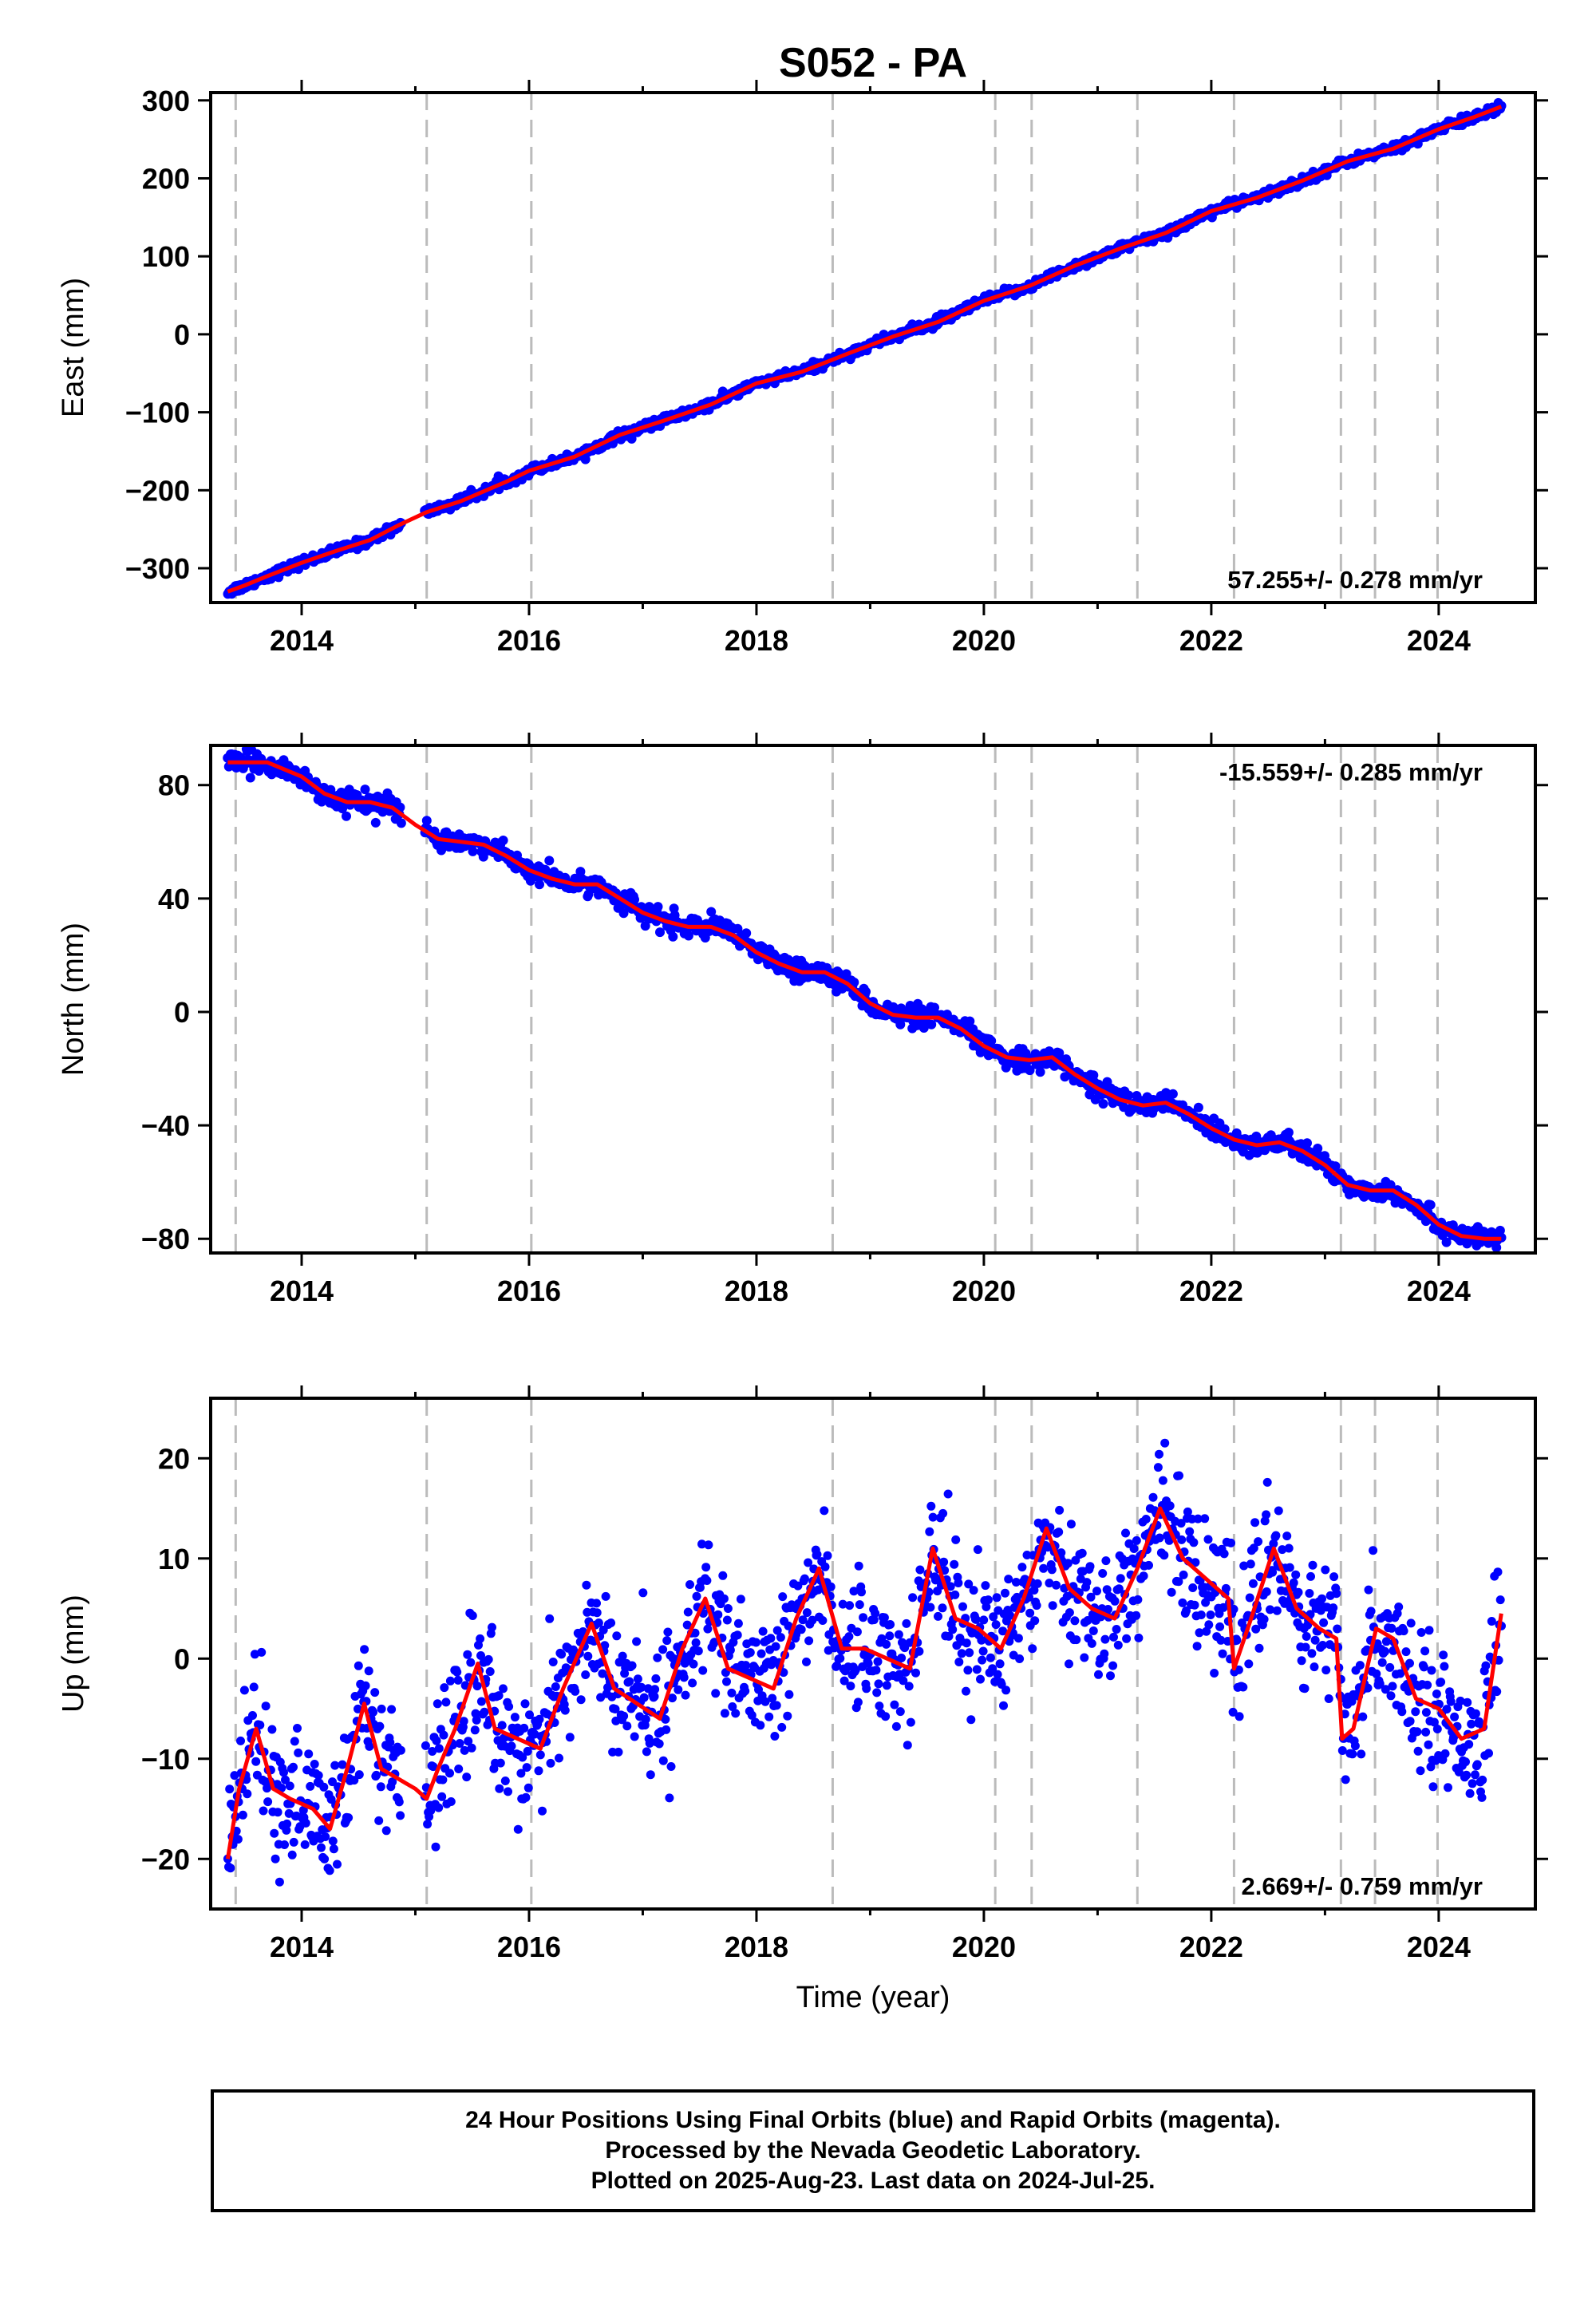 The height and width of the screenshot is (2316, 1596). I want to click on x-tick-label: 2016, so click(529, 1947).